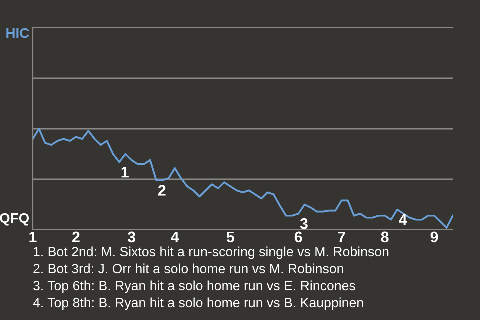 This screenshot has width=480, height=320. I want to click on x-tick-label: 3, so click(132, 237).